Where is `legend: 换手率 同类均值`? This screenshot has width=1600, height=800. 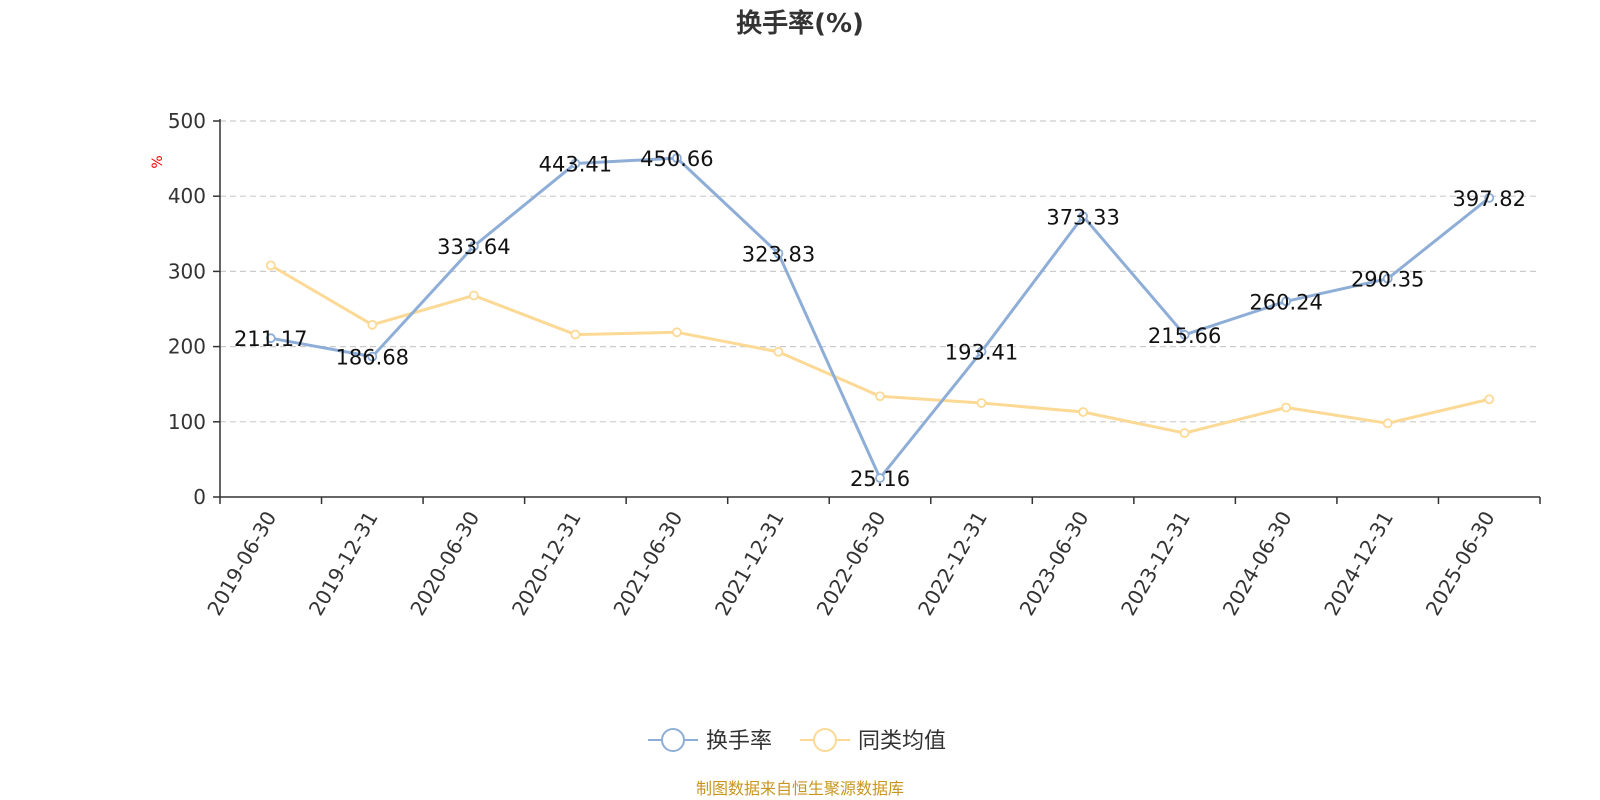
legend: 换手率 同类均值 is located at coordinates (797, 741).